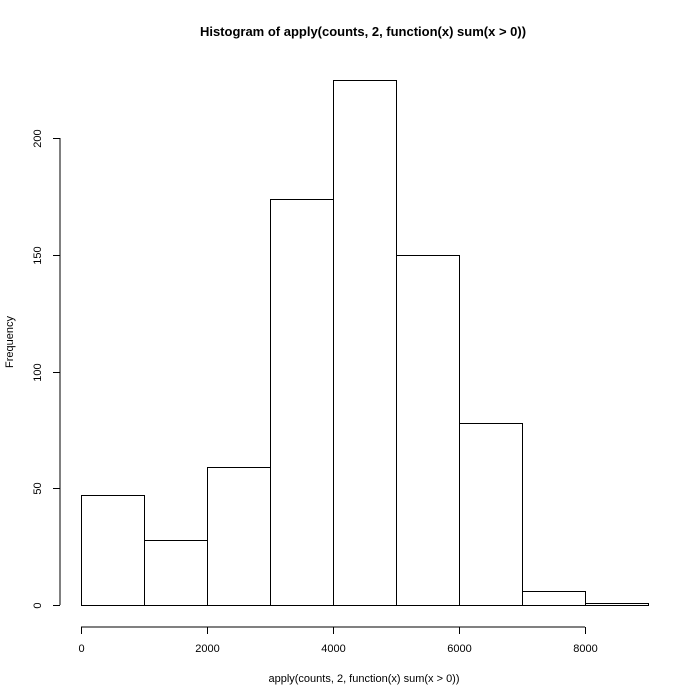 This screenshot has width=700, height=700. What do you see at coordinates (363, 679) in the screenshot?
I see `x-axis-label: apply(counts, 2, function(x) sum(x > 0))` at bounding box center [363, 679].